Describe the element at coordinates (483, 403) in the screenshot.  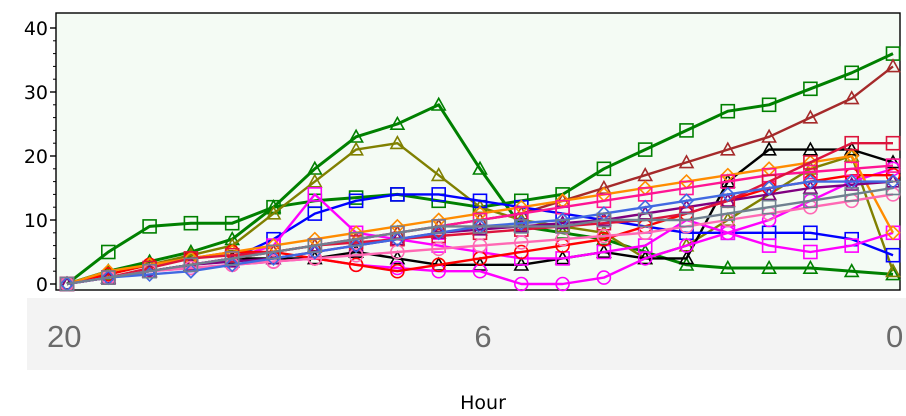
I see `x-axis-label: Hour` at that location.